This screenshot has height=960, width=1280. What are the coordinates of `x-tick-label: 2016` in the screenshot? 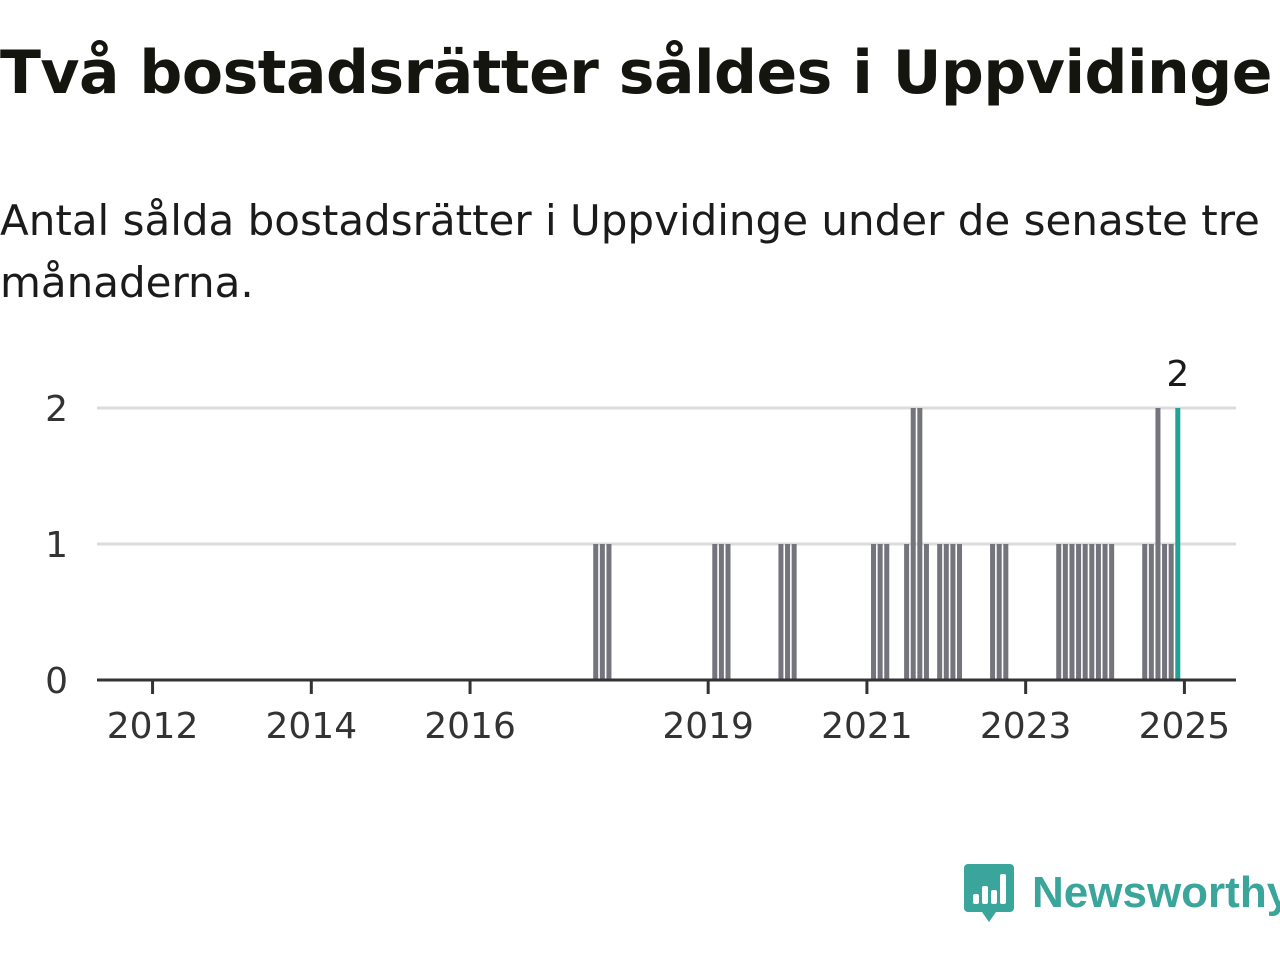 It's located at (470, 726).